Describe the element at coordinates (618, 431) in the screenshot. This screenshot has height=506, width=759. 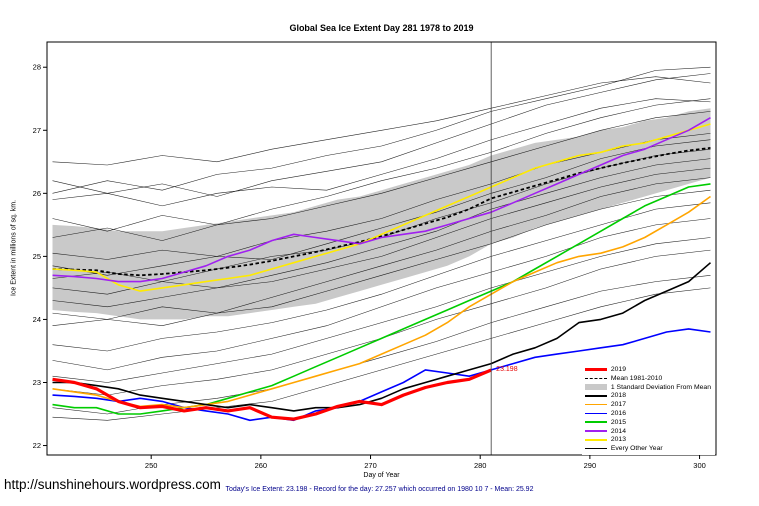
I see `legend-label: 2014` at that location.